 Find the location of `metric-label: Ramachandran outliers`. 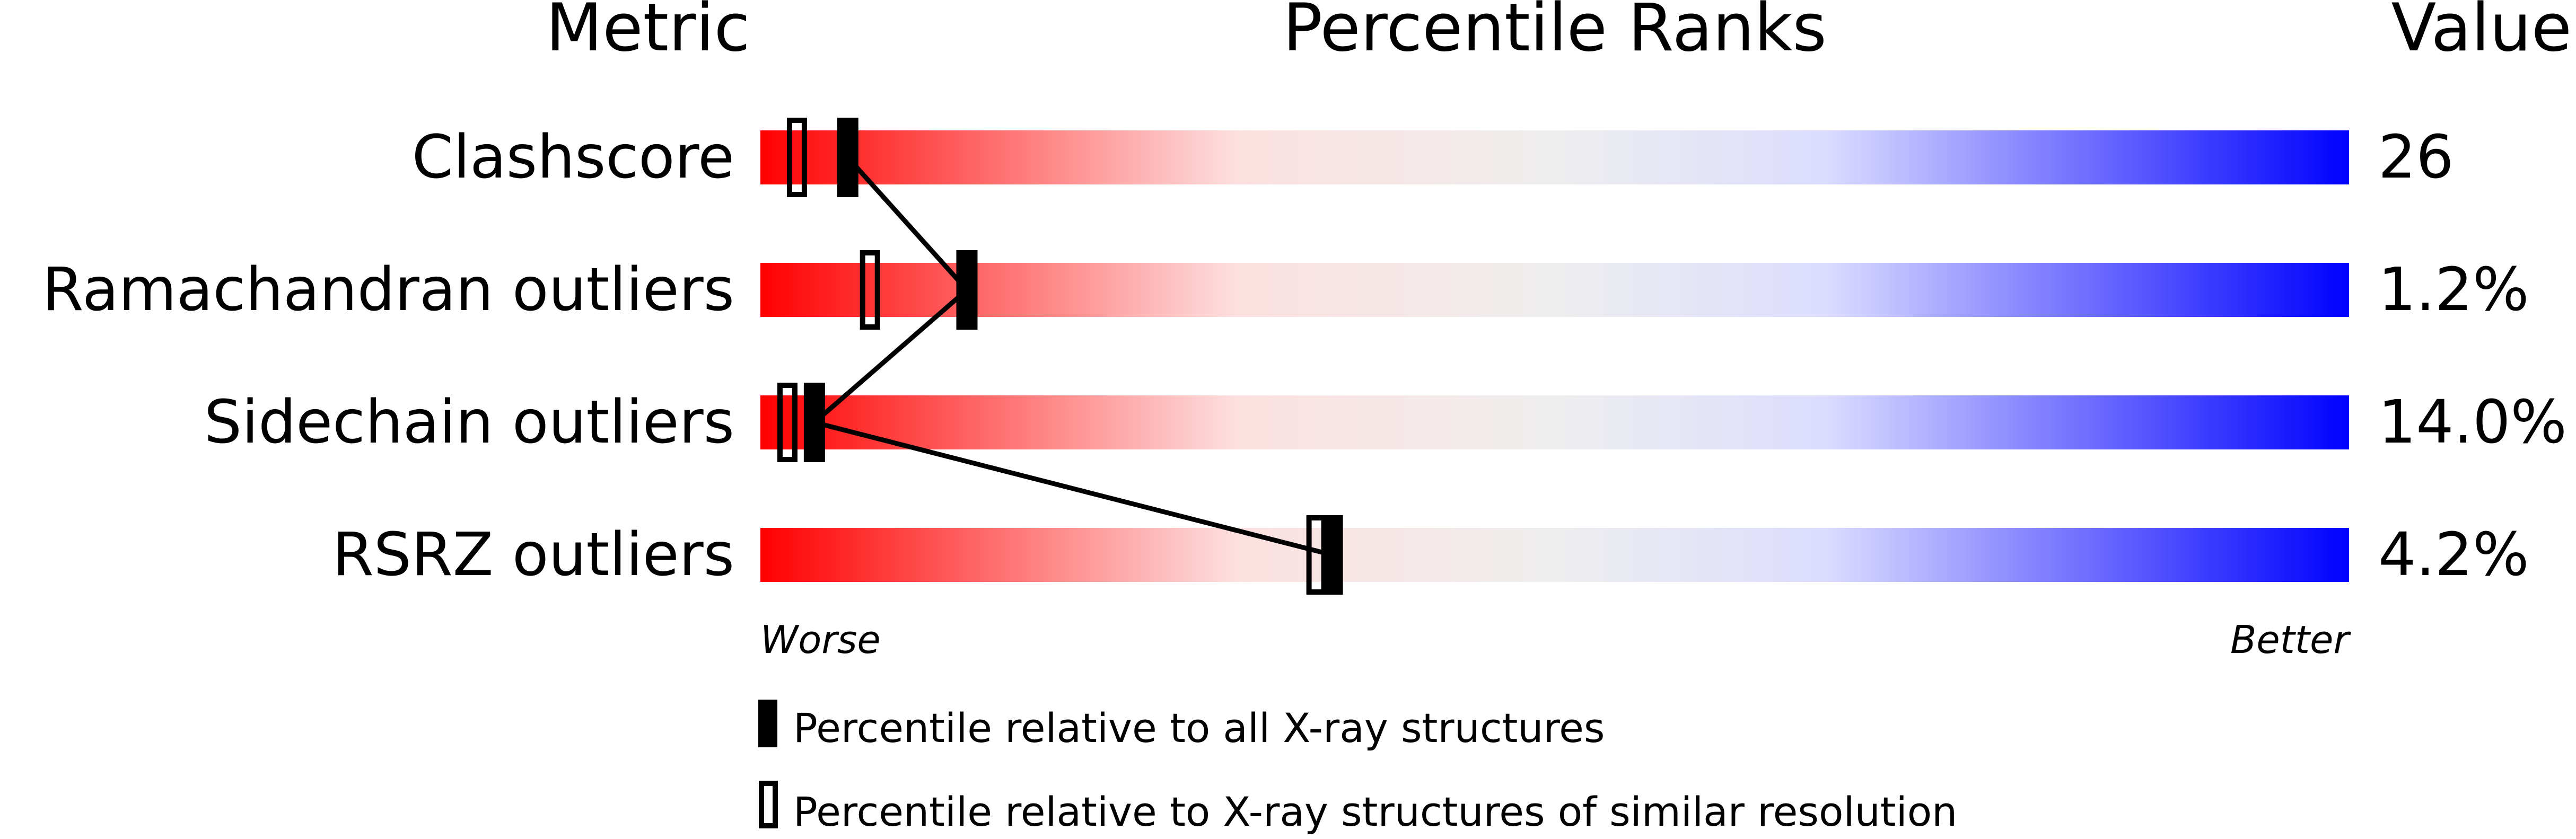

metric-label: Ramachandran outliers is located at coordinates (388, 290).